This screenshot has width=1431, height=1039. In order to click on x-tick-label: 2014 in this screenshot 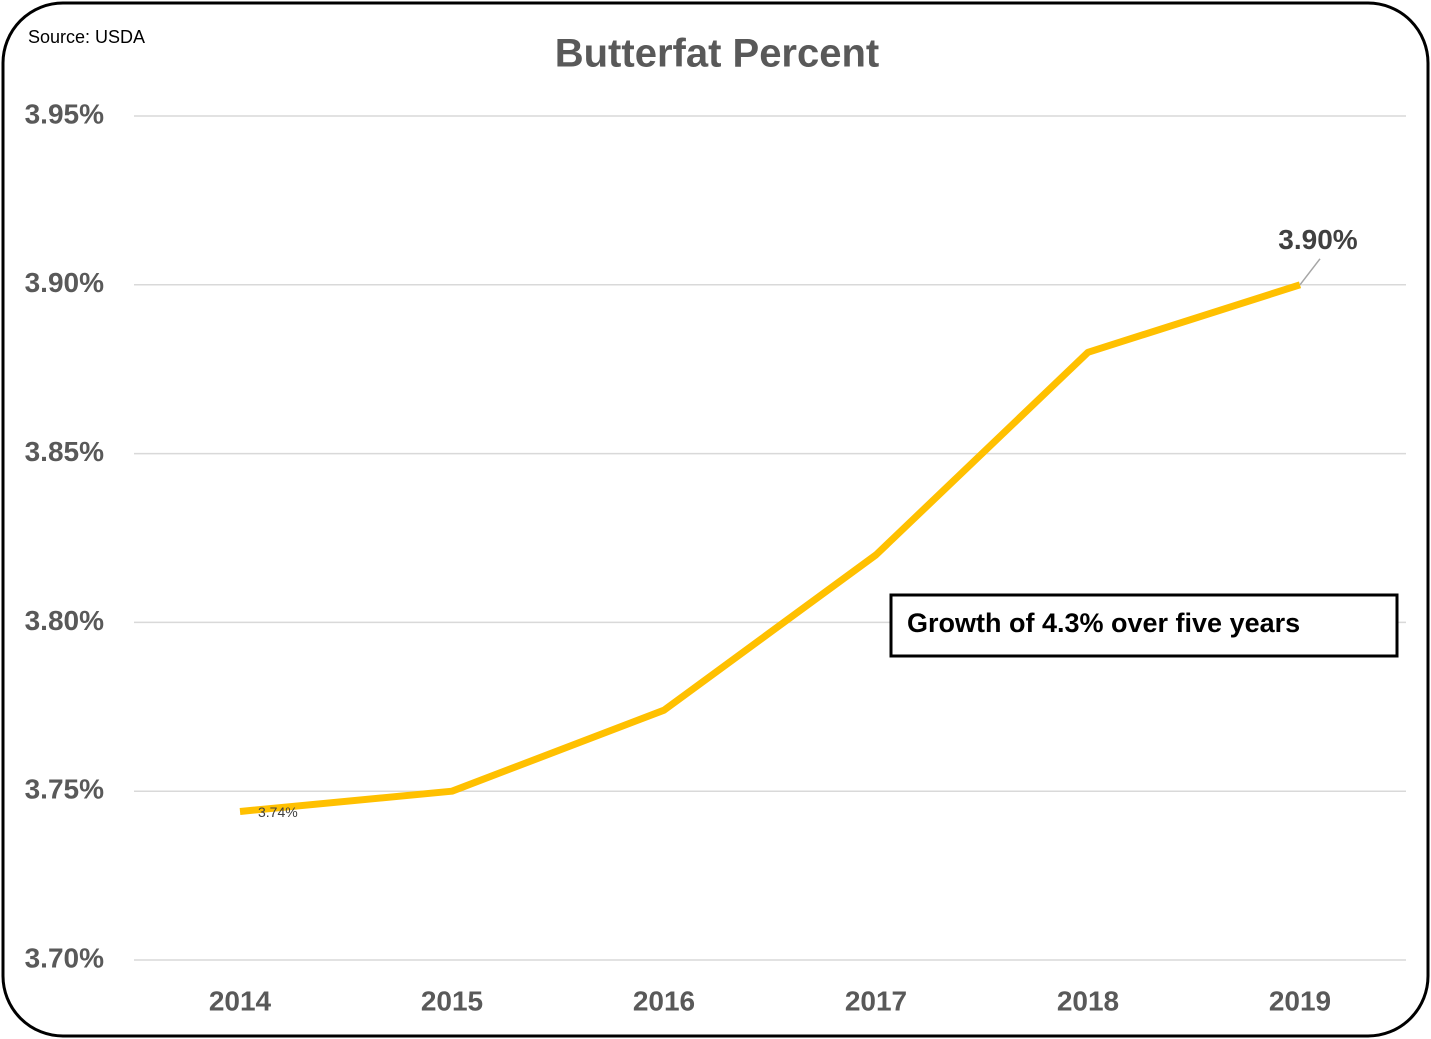, I will do `click(240, 1000)`.